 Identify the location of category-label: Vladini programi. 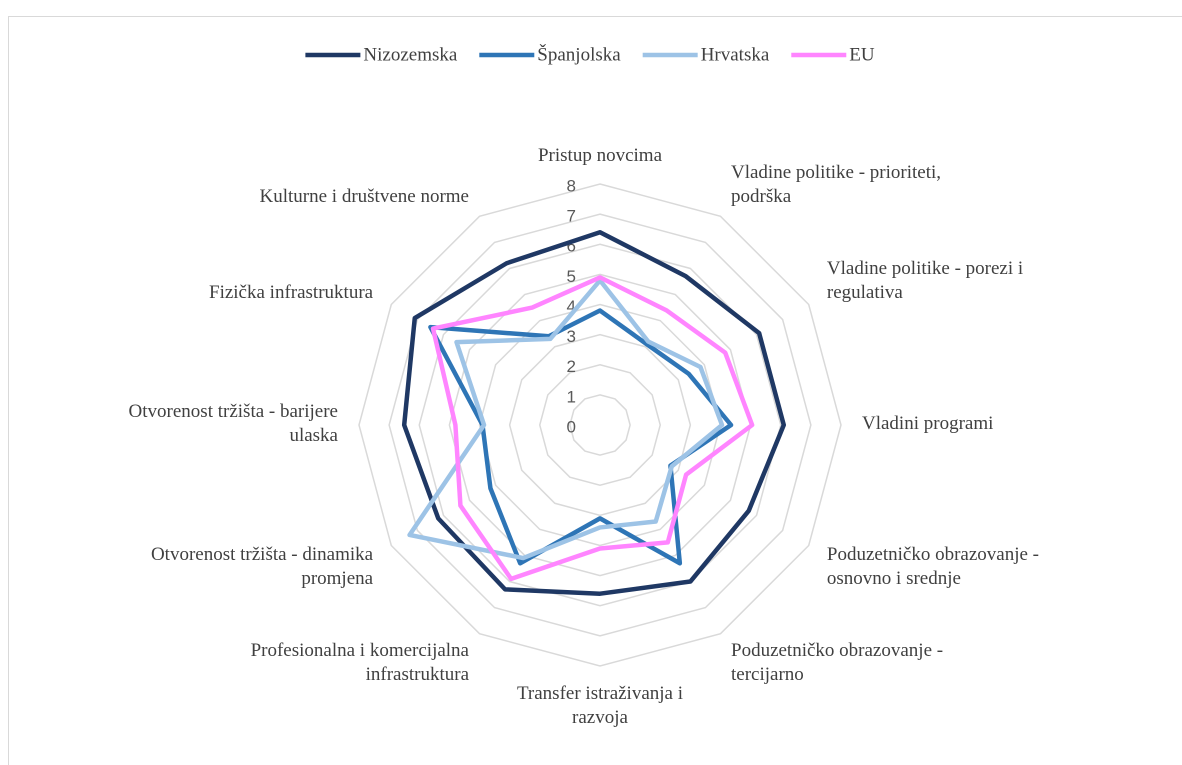
(927, 423).